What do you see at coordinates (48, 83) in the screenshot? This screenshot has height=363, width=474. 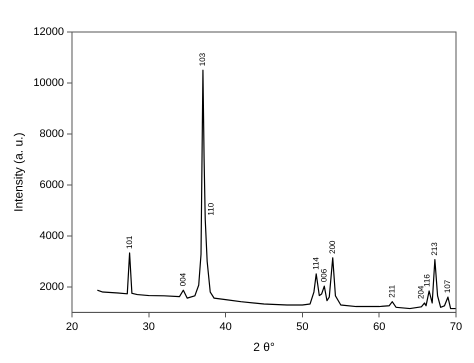 I see `y-tick-label: 10000` at bounding box center [48, 83].